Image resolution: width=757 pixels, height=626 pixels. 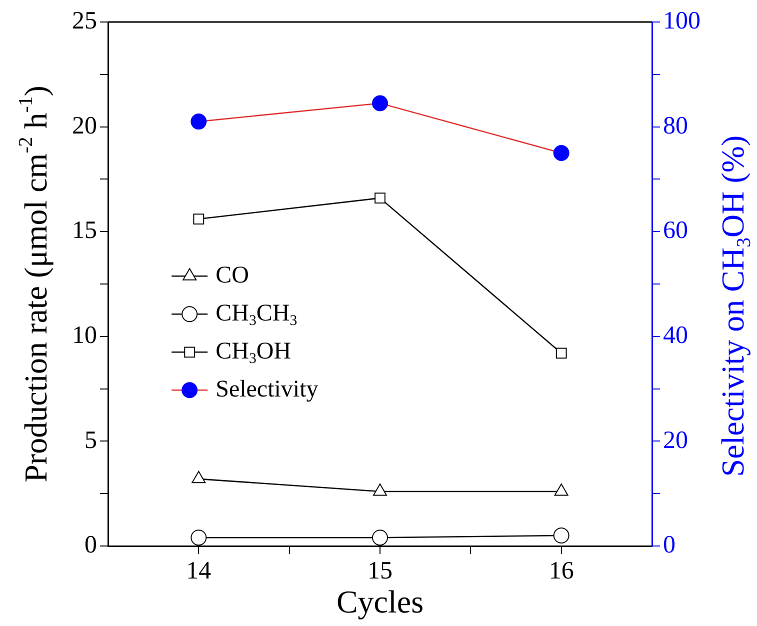 What do you see at coordinates (561, 571) in the screenshot?
I see `x-tick-label: 16` at bounding box center [561, 571].